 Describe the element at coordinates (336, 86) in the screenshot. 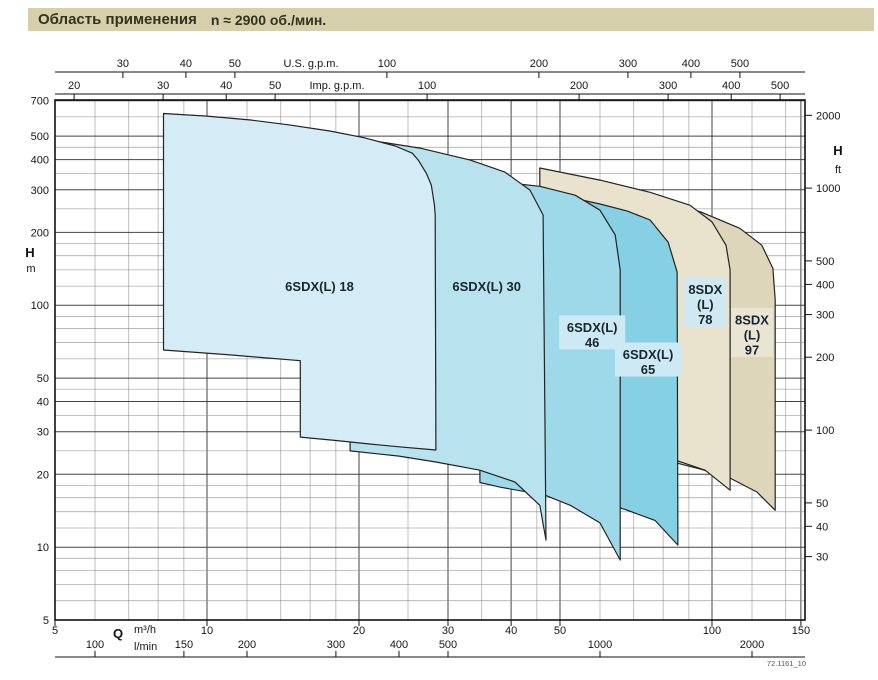

I see `axis-label-imp-gpm: Imp. g.p.m.` at that location.